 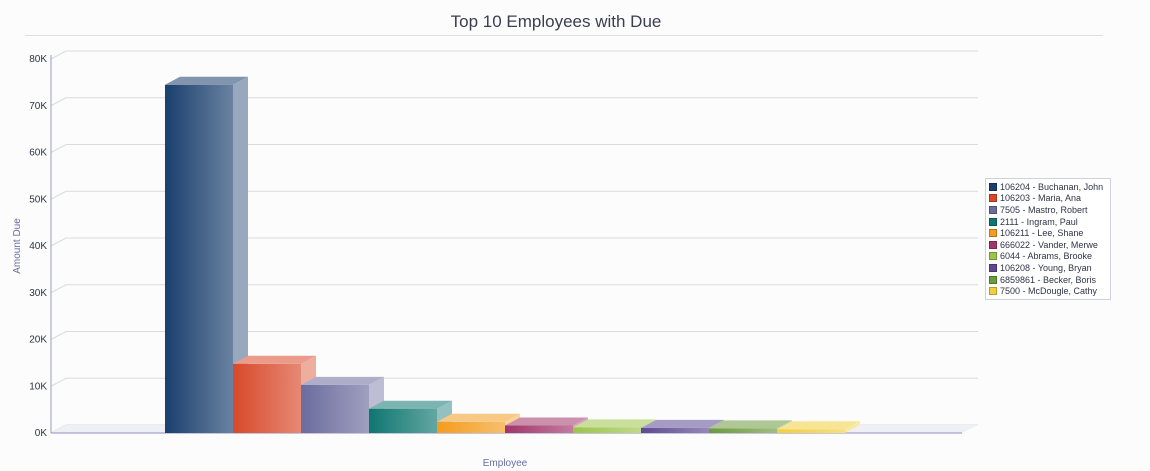 I want to click on legend-label: 106211 - Lee, Shane, so click(x=1042, y=233).